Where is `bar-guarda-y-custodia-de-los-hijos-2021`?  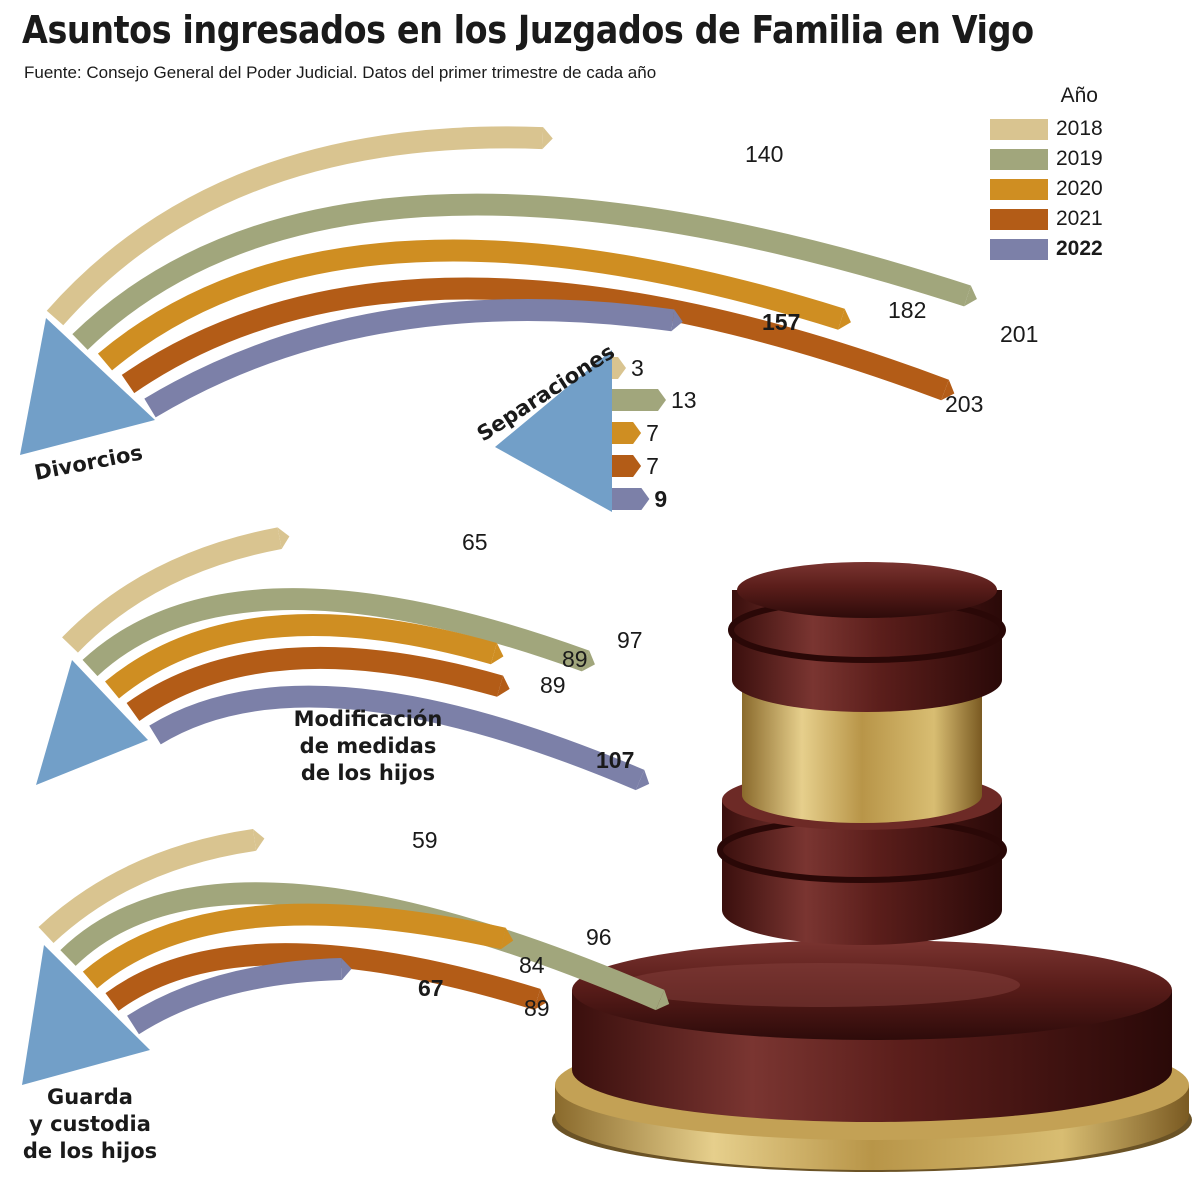 bar-guarda-y-custodia-de-los-hijos-2021 is located at coordinates (323, 977).